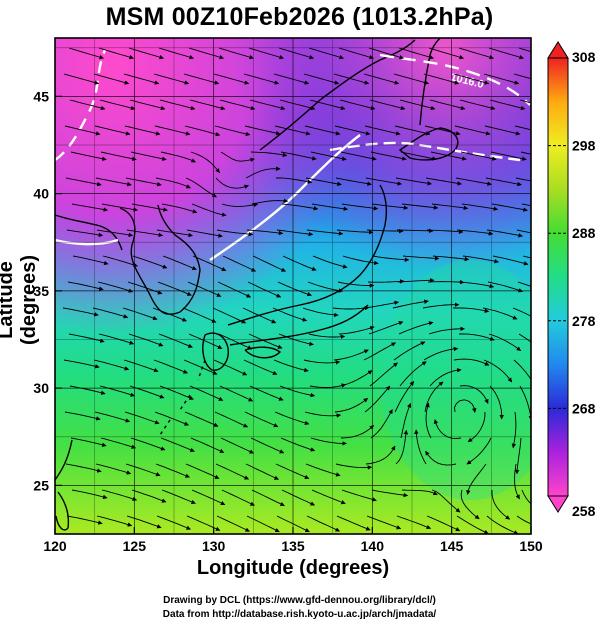 Image resolution: width=599 pixels, height=625 pixels. I want to click on y-tick-label: 25, so click(41, 485).